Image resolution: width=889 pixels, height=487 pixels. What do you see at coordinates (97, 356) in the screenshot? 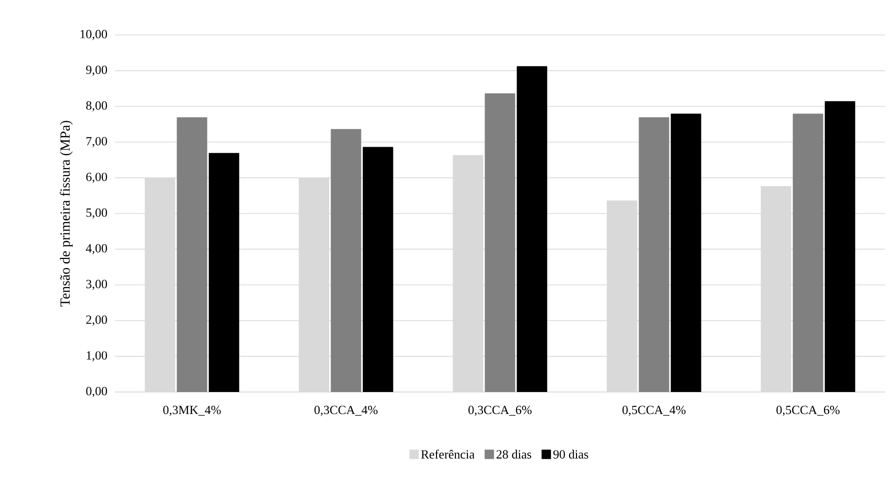
I see `y-tick-label: 1,00` at bounding box center [97, 356].